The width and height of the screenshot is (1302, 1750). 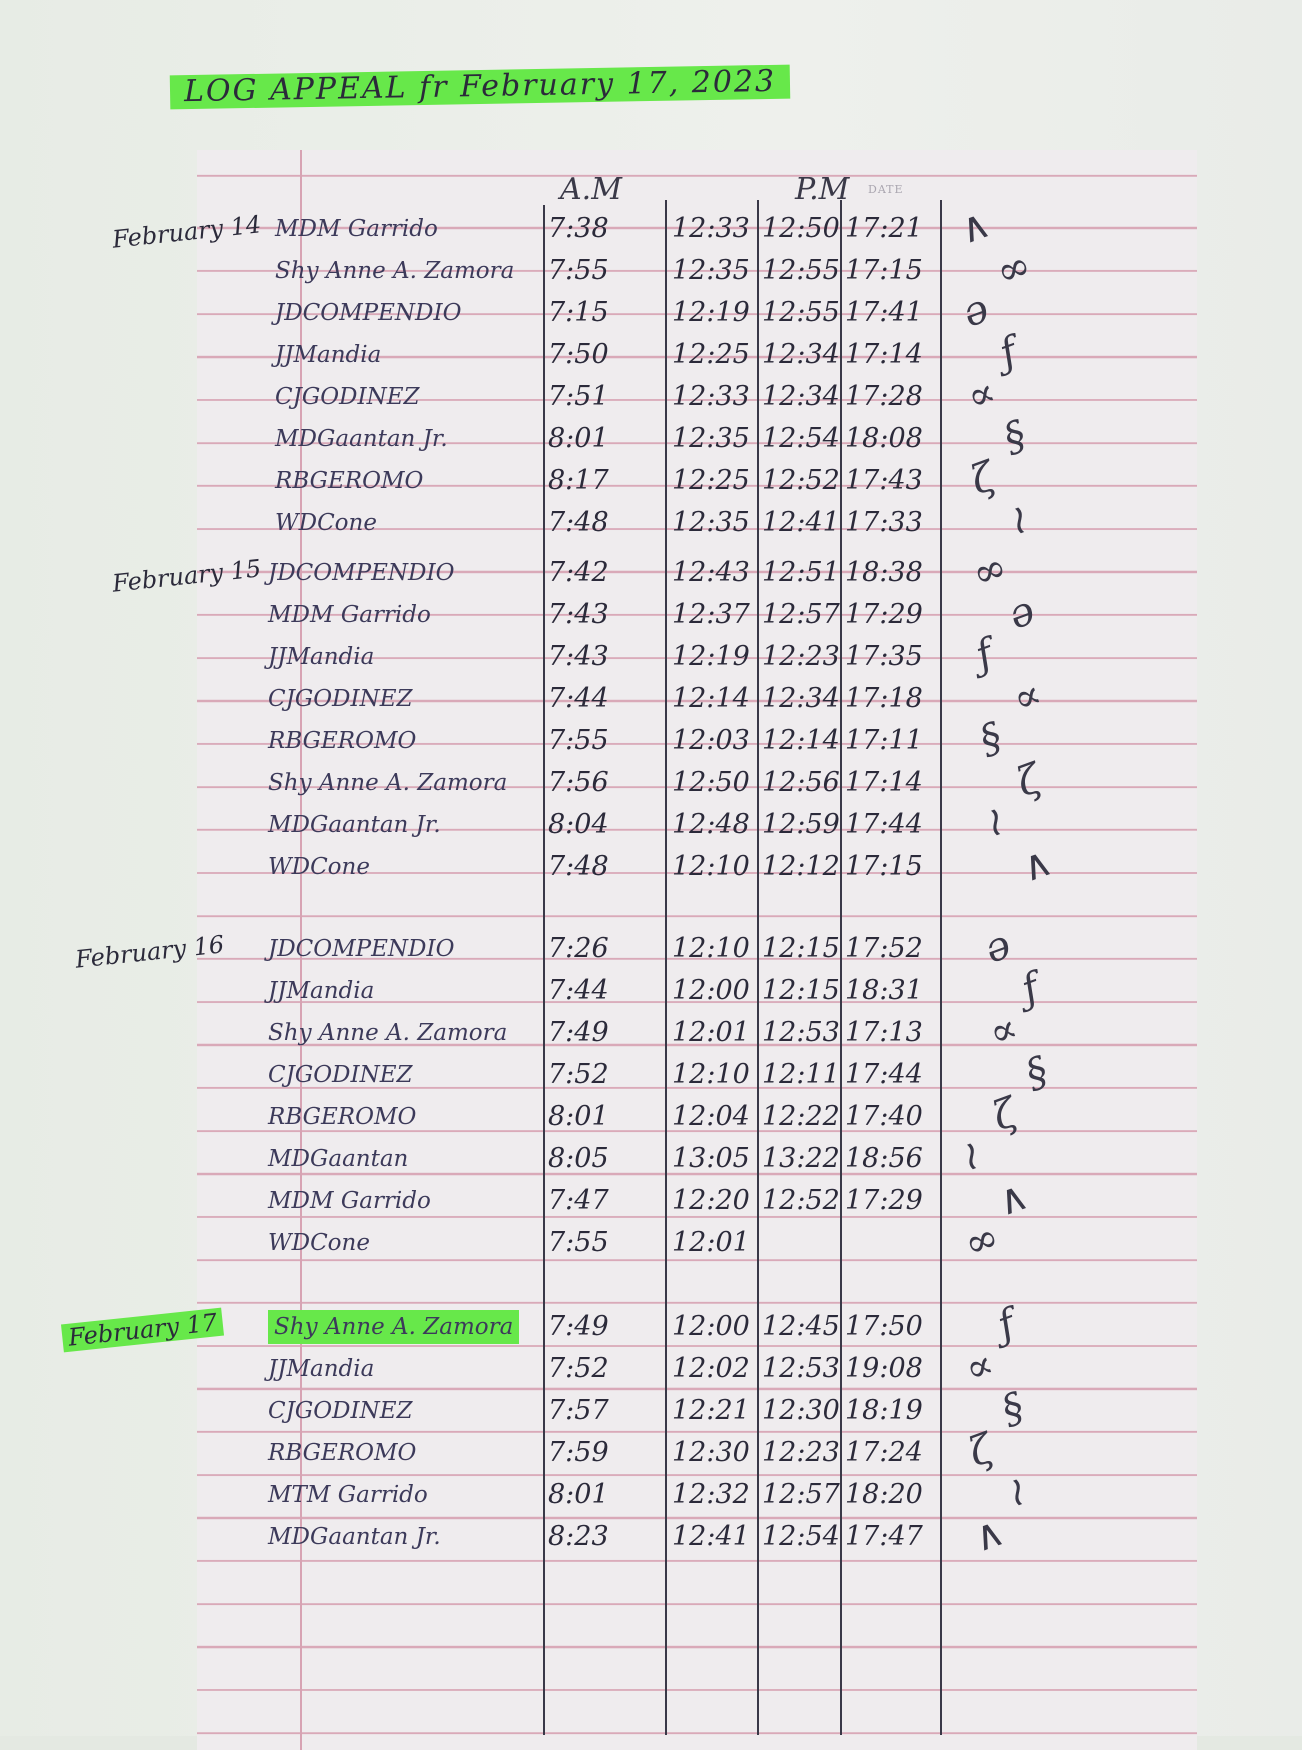 I want to click on pm-in-time: 12:30, so click(x=801, y=1410).